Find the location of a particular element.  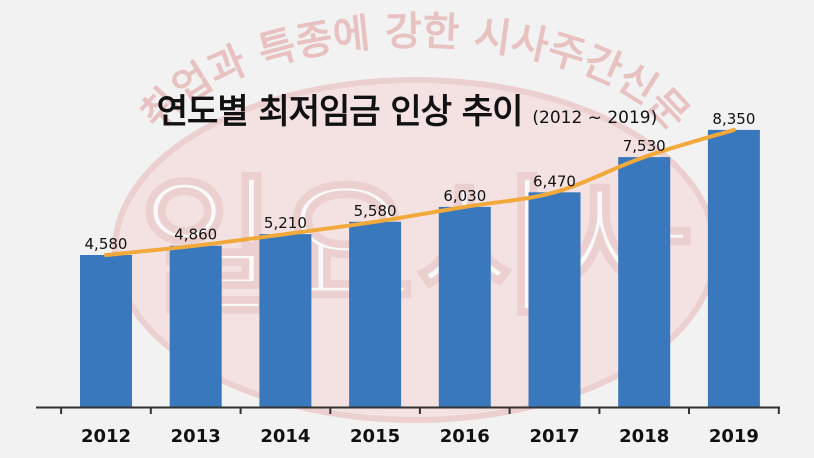

value-label-2013: 4,860 is located at coordinates (195, 235).